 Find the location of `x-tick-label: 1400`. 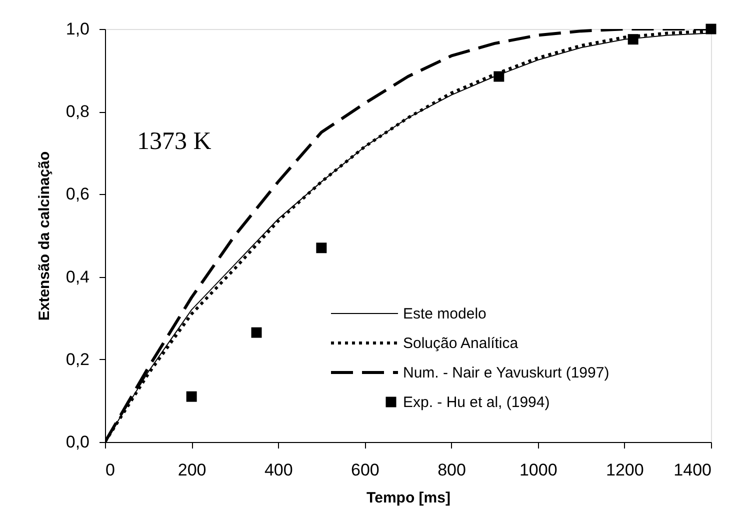

x-tick-label: 1400 is located at coordinates (693, 470).